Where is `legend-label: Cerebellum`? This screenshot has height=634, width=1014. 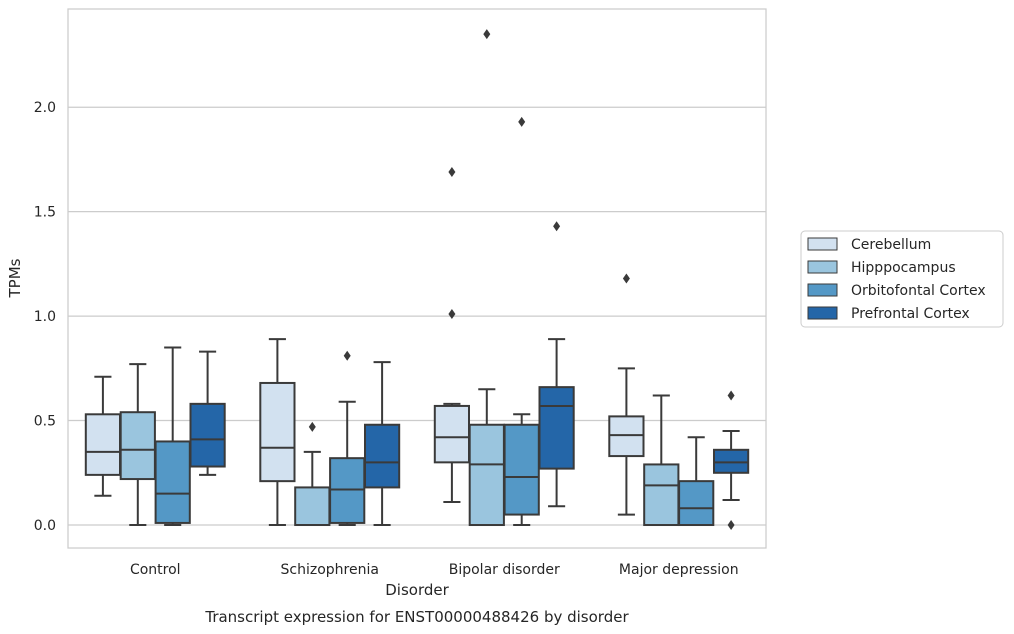 legend-label: Cerebellum is located at coordinates (891, 245).